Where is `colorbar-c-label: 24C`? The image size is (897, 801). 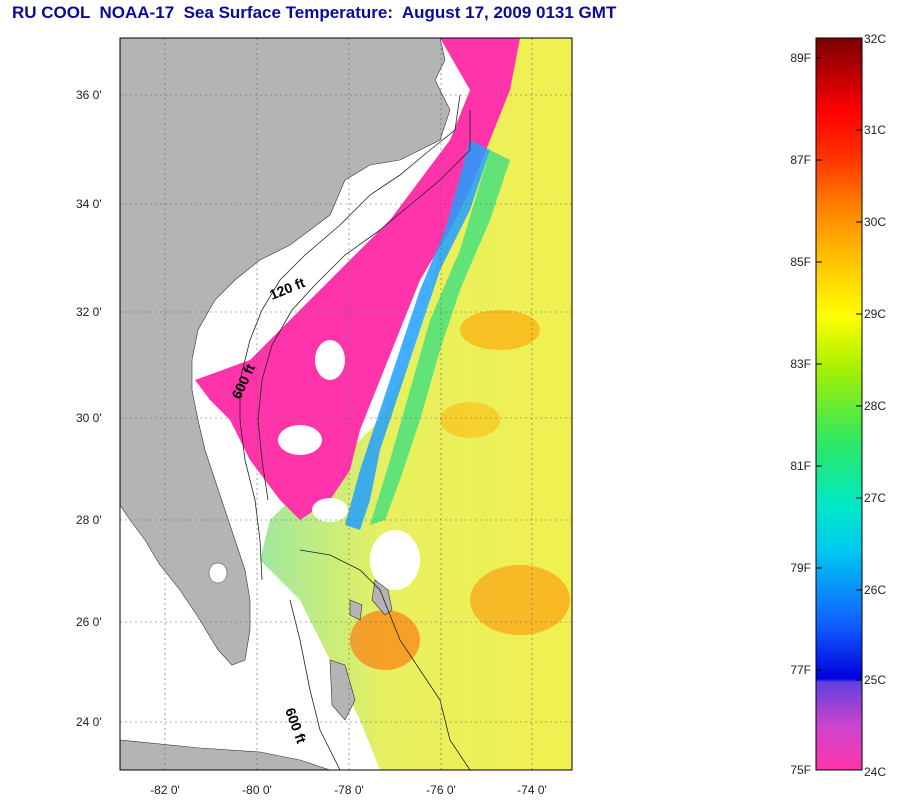
colorbar-c-label: 24C is located at coordinates (875, 772).